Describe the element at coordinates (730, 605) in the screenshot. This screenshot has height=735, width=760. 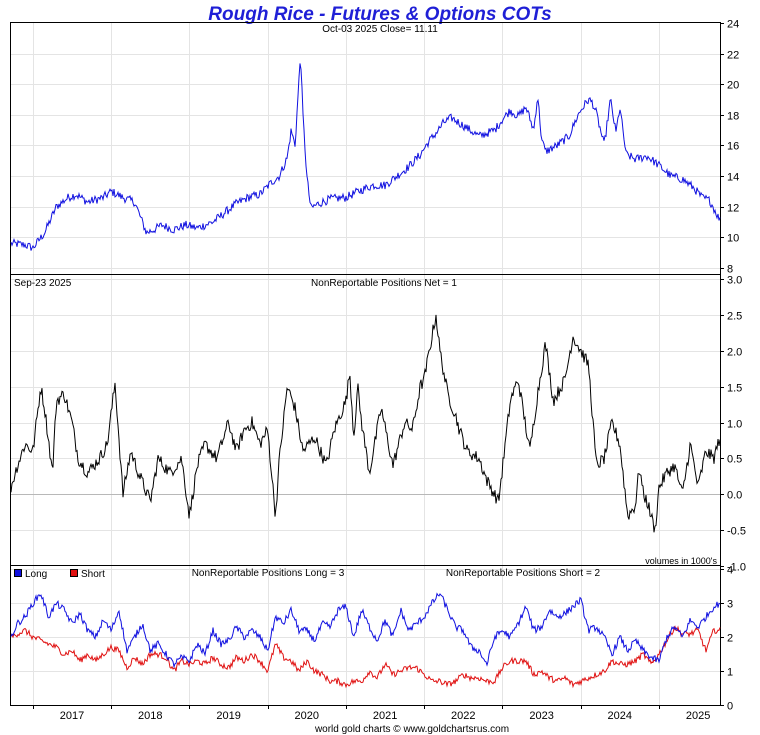
I see `y-tick-label: 3` at that location.